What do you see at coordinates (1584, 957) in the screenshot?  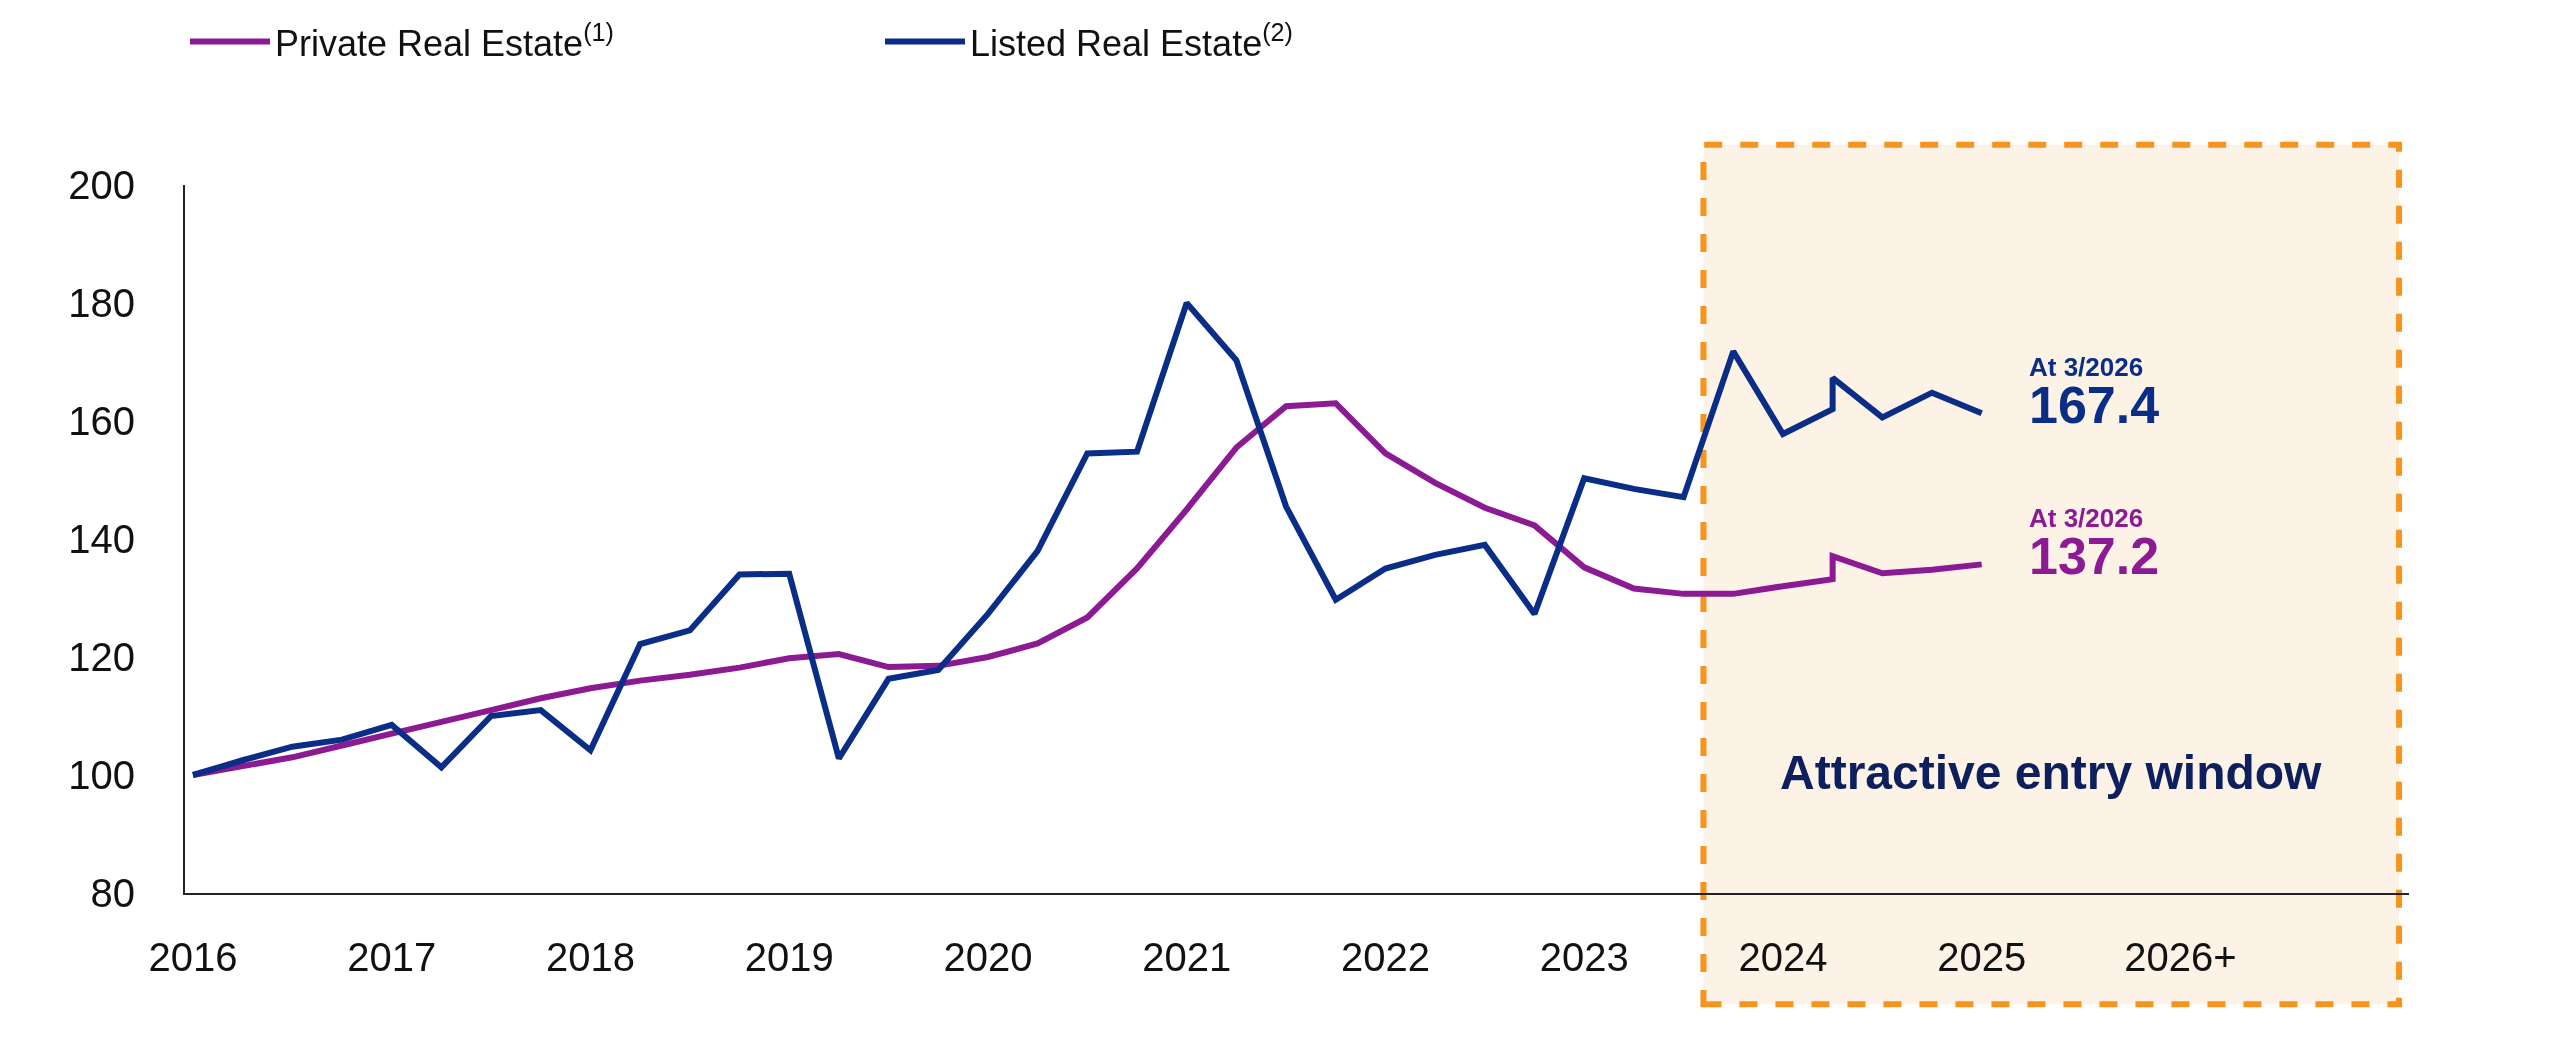 I see `x-tick-label: 2023` at bounding box center [1584, 957].